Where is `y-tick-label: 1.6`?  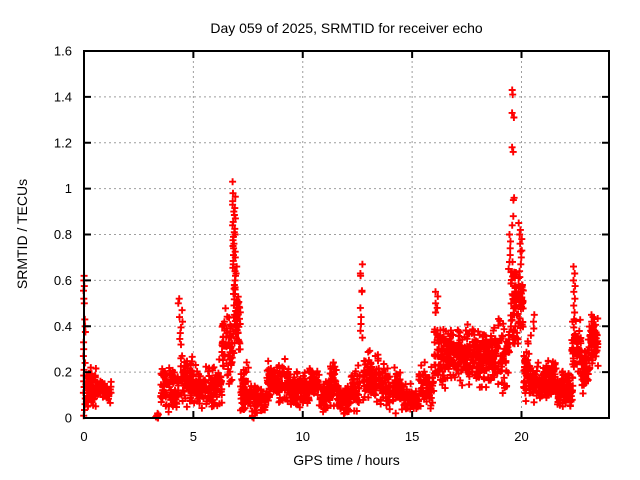
y-tick-label: 1.6 is located at coordinates (63, 51).